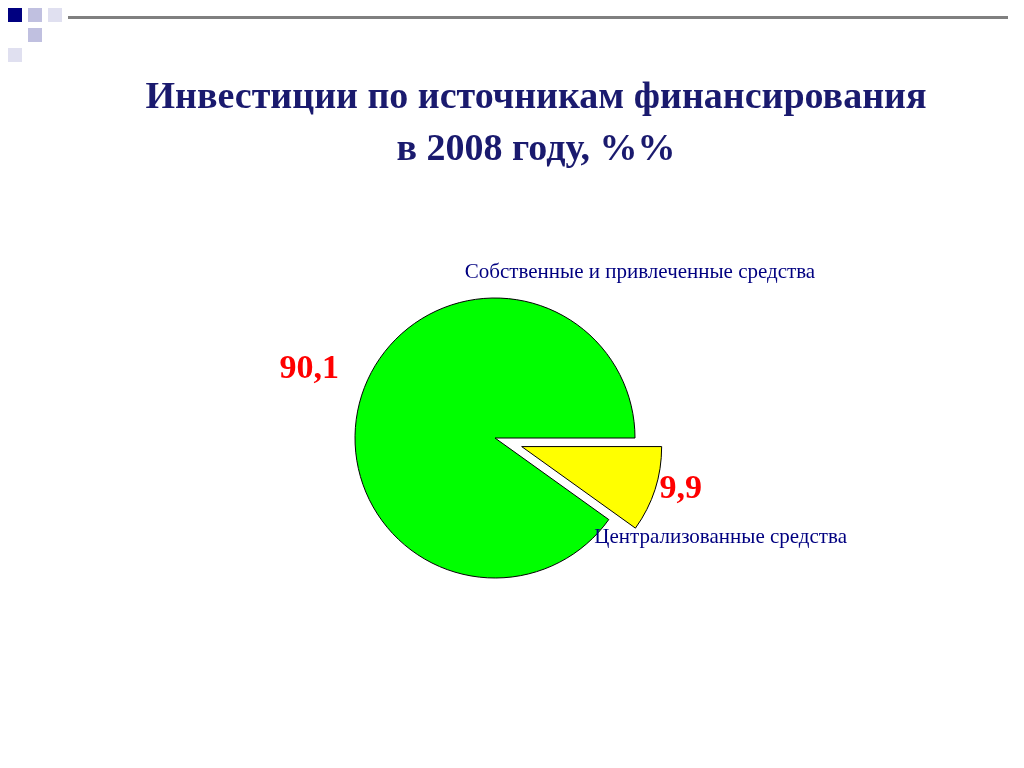 The width and height of the screenshot is (1024, 768). Describe the element at coordinates (309, 367) in the screenshot. I see `data-label: 90,1` at that location.